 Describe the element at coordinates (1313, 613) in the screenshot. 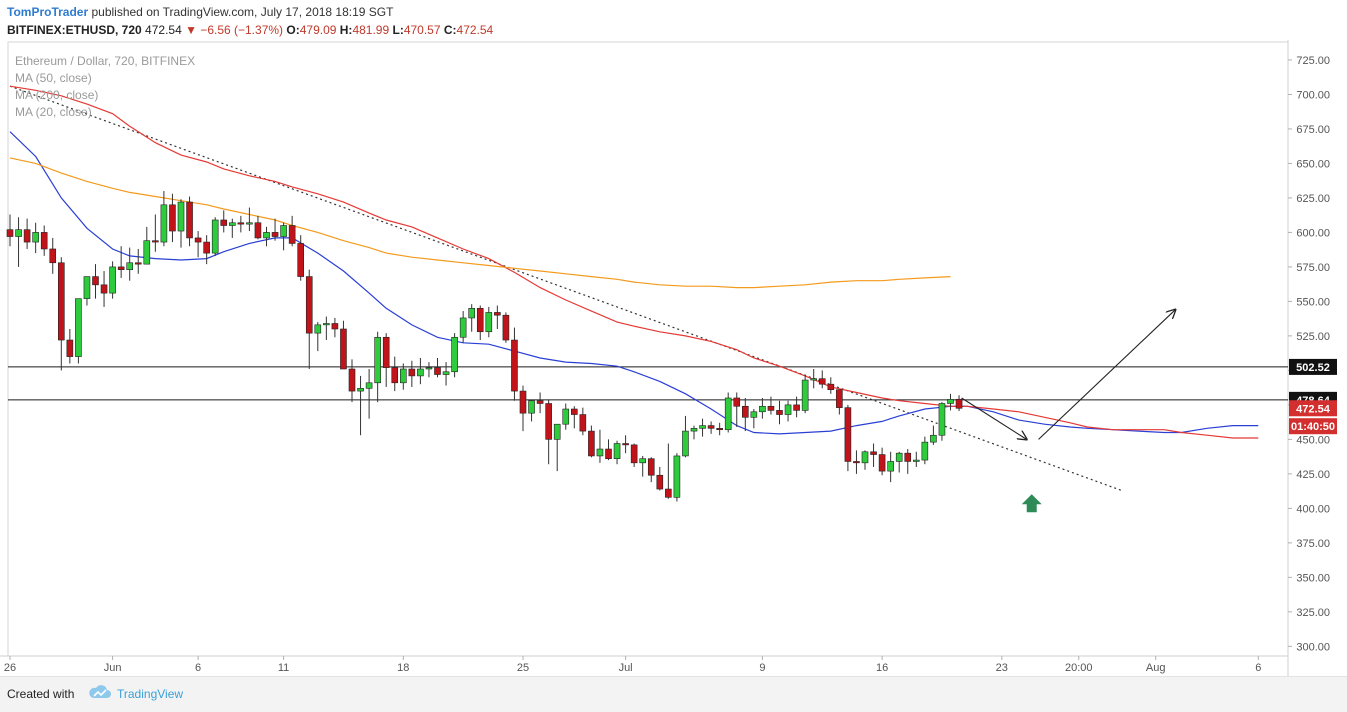

I see `y-tick-label: 325.00` at that location.